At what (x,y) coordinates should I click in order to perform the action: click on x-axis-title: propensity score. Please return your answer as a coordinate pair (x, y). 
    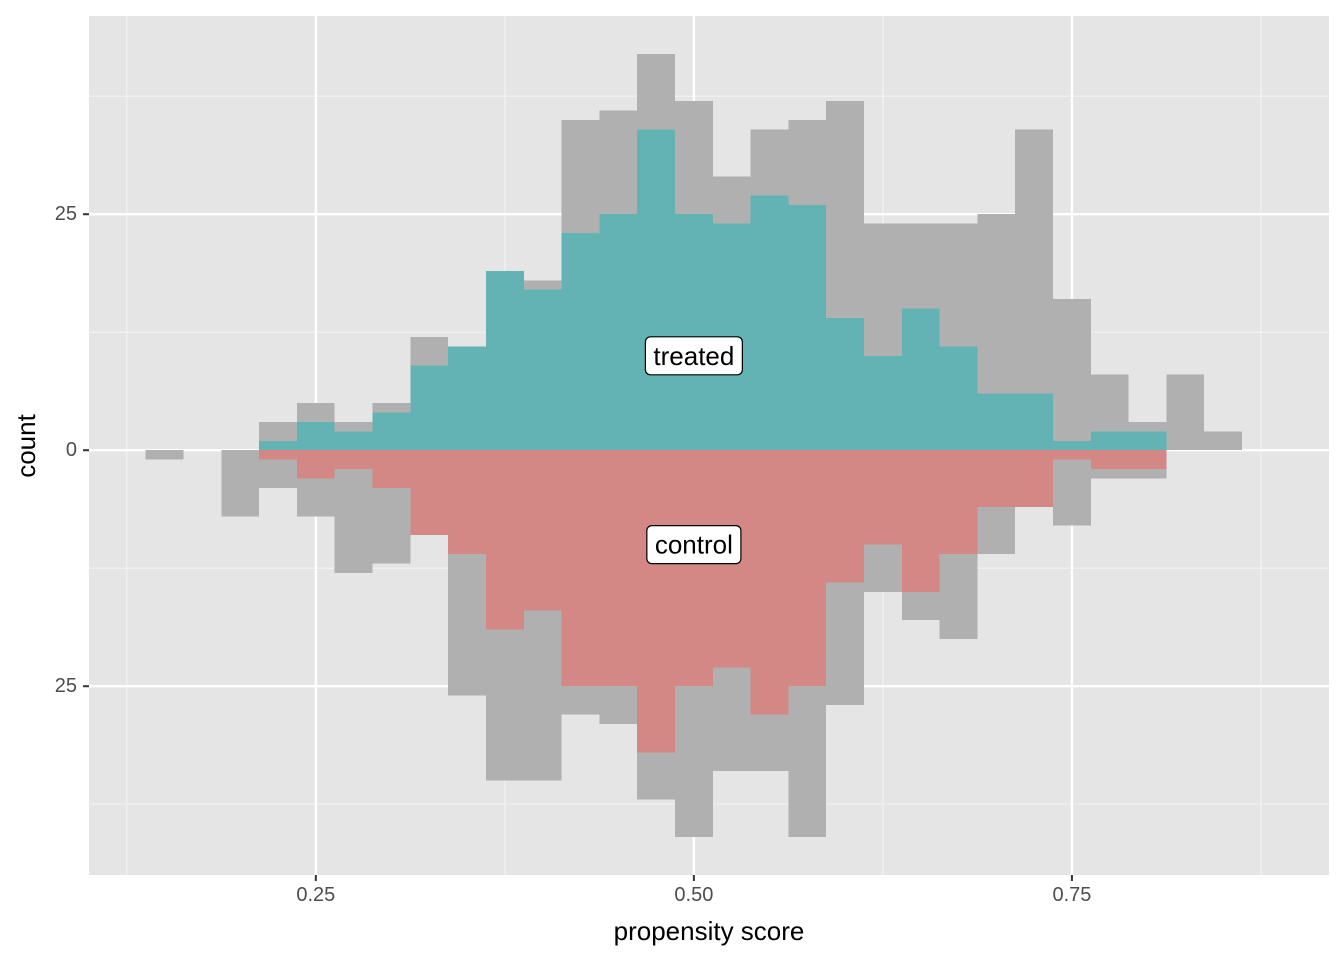
    Looking at the image, I should click on (709, 931).